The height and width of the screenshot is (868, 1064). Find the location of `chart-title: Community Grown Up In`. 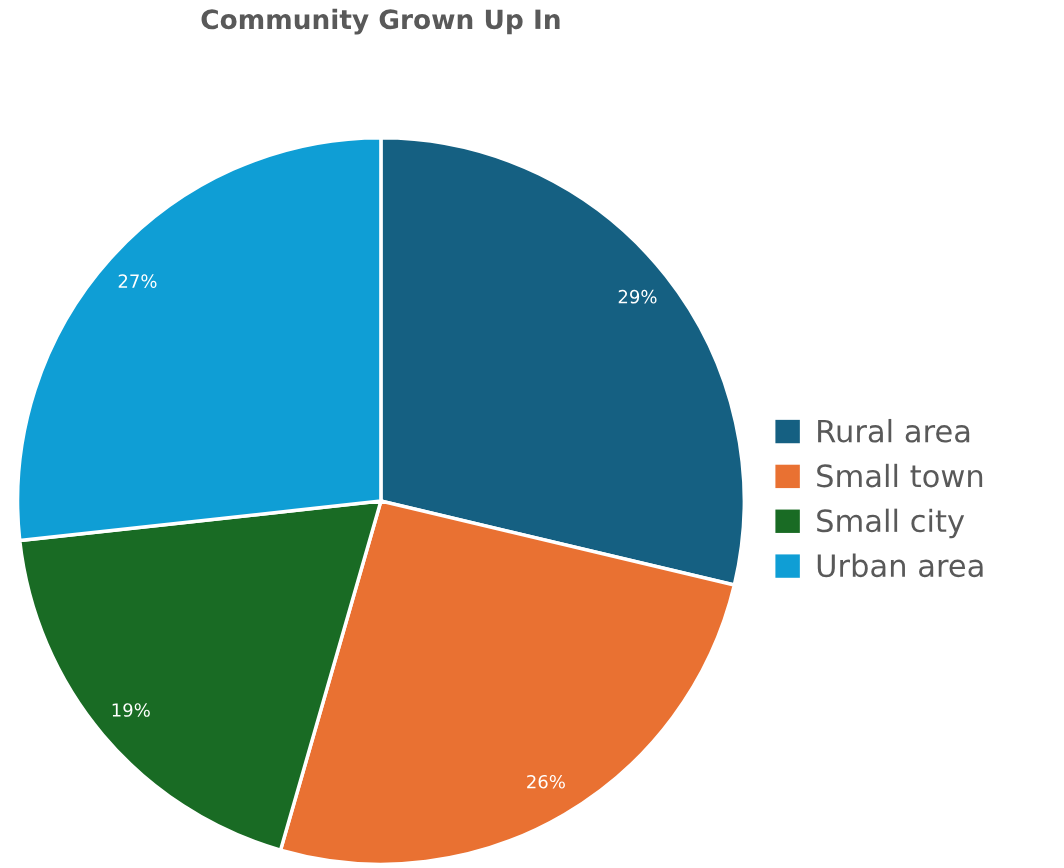

chart-title: Community Grown Up In is located at coordinates (380, 21).